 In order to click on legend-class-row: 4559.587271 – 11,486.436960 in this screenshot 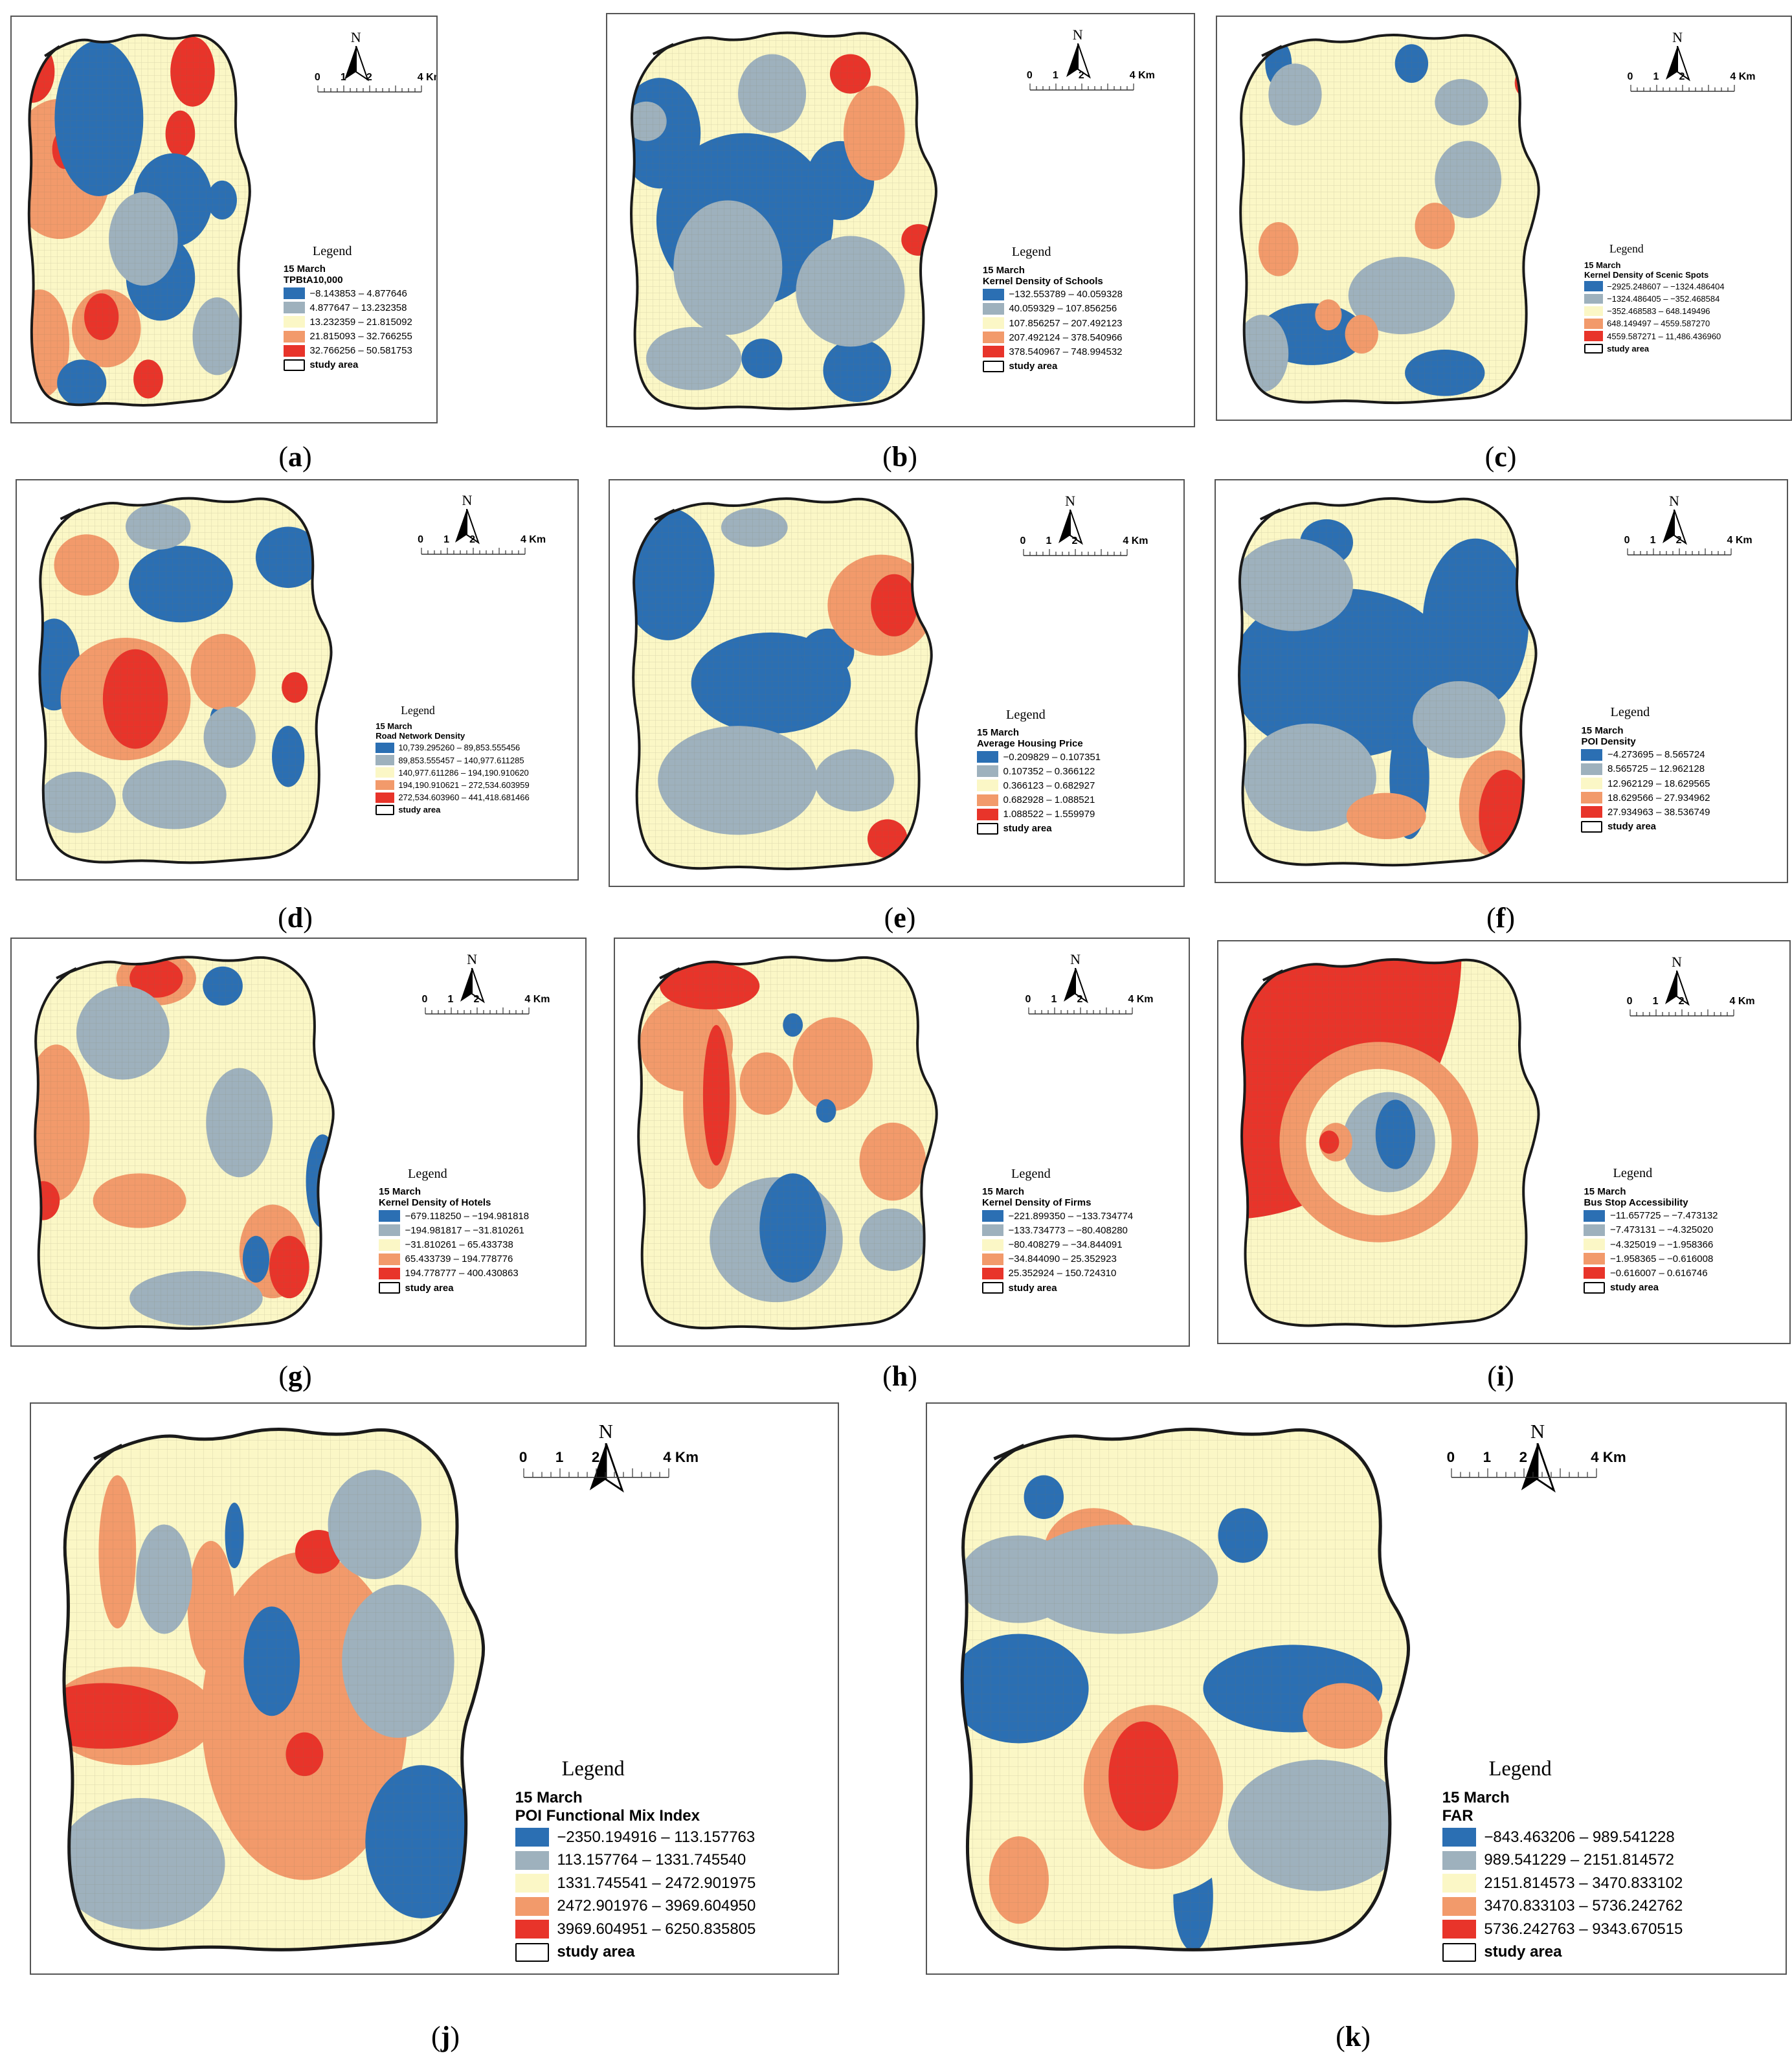, I will do `click(1655, 336)`.